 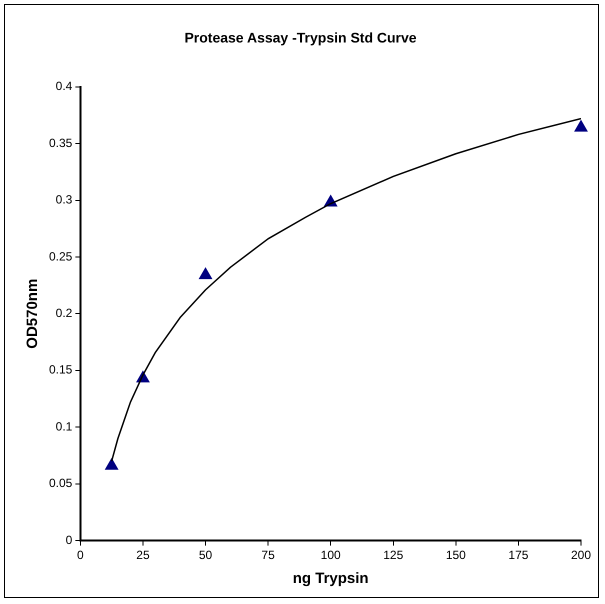 What do you see at coordinates (205, 555) in the screenshot?
I see `x-tick-label: 50` at bounding box center [205, 555].